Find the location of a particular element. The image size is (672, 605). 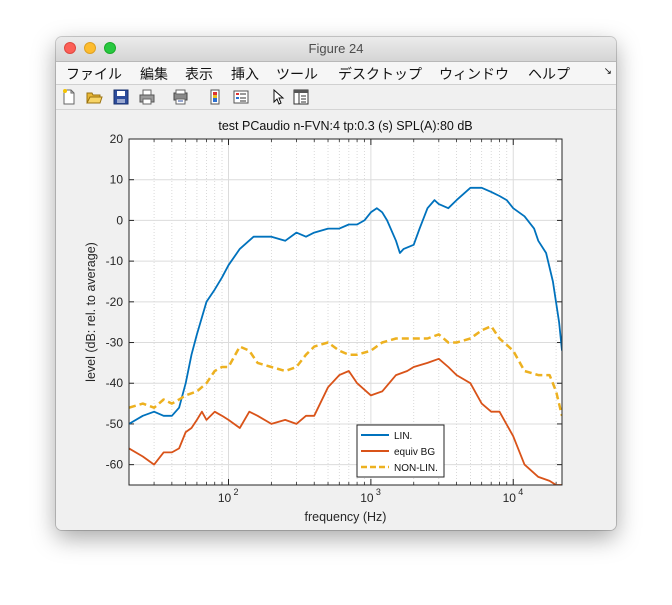

print-preview-icon is located at coordinates (181, 97).